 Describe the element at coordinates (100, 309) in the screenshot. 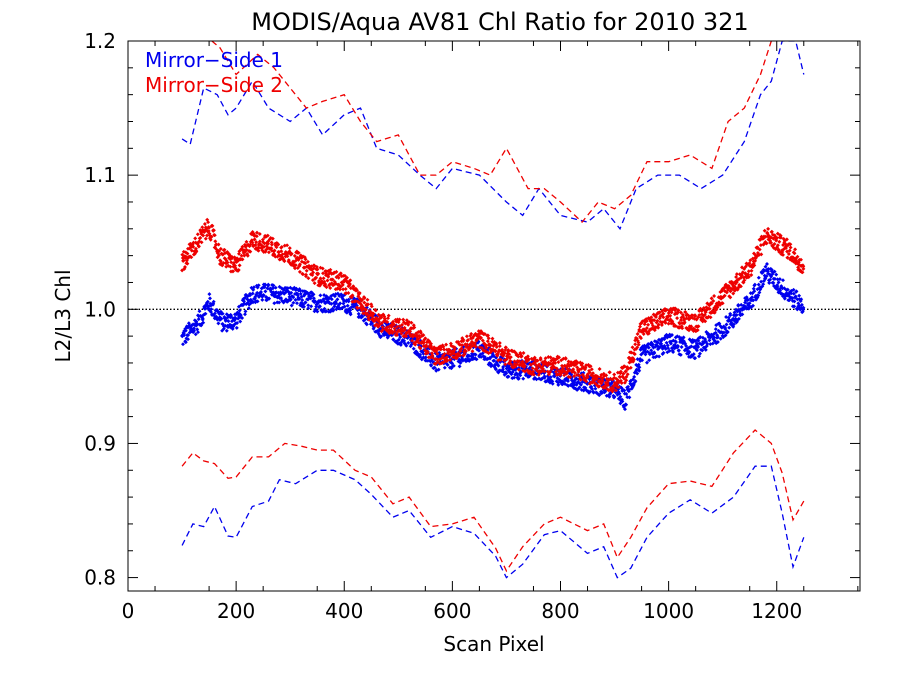

I see `y-tick-label: 1.0` at that location.